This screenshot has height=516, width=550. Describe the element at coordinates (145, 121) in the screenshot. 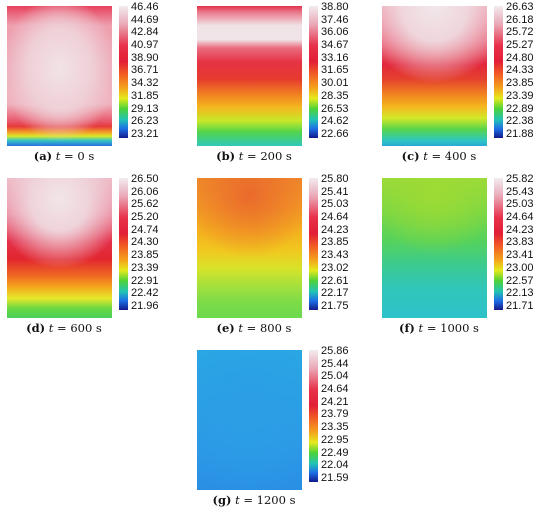

I see `tick-label: 26.23` at that location.